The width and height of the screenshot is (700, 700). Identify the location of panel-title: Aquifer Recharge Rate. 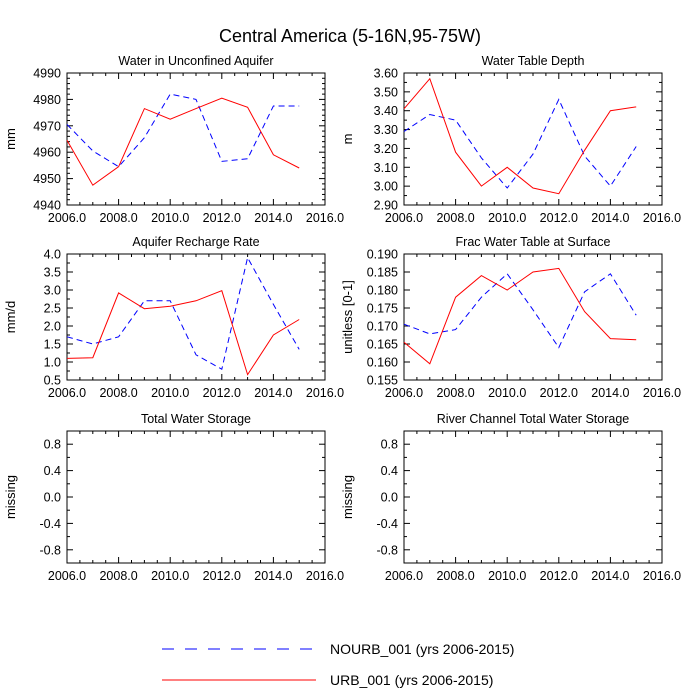
(195, 242).